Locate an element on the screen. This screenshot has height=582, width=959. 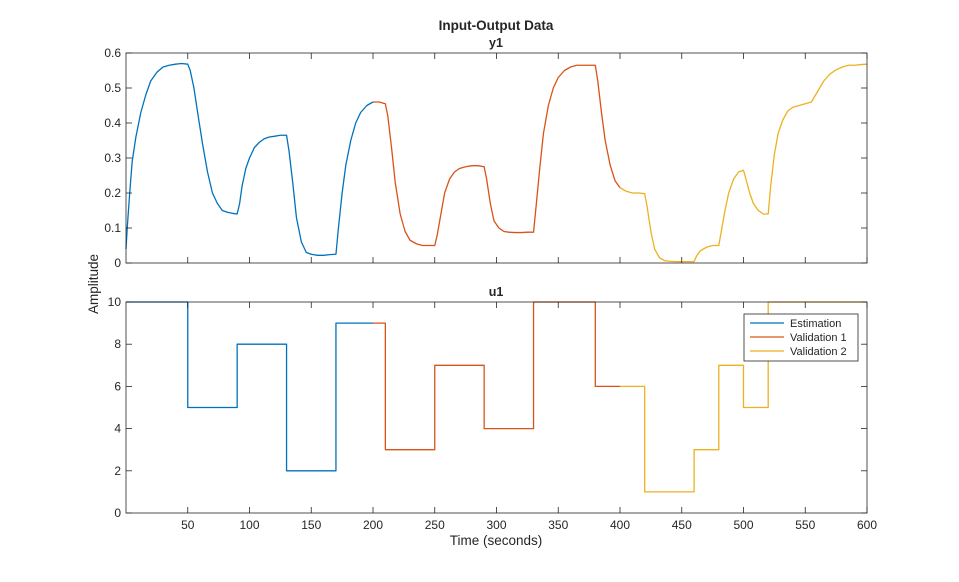
legend-label-1: Estimation is located at coordinates (815, 324).